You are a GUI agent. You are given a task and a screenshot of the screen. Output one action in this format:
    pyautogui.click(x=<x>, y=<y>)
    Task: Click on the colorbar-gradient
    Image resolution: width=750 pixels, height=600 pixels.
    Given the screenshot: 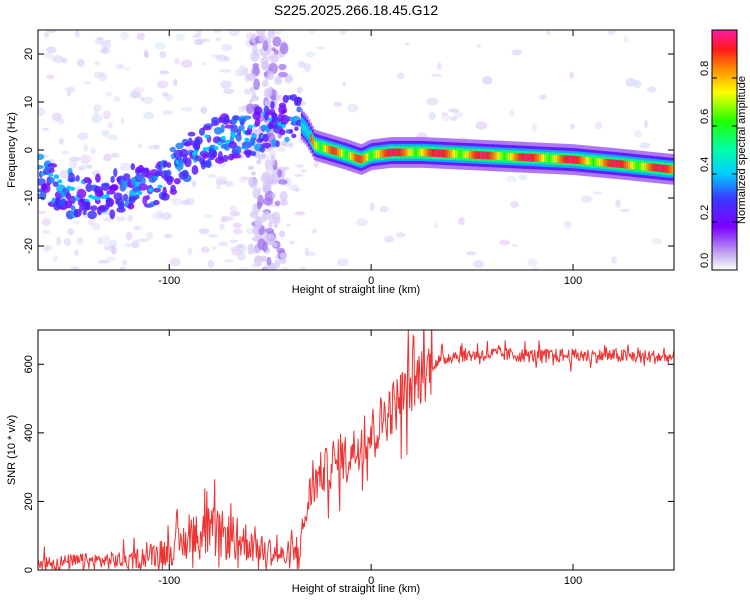 What is the action you would take?
    pyautogui.click(x=724, y=150)
    